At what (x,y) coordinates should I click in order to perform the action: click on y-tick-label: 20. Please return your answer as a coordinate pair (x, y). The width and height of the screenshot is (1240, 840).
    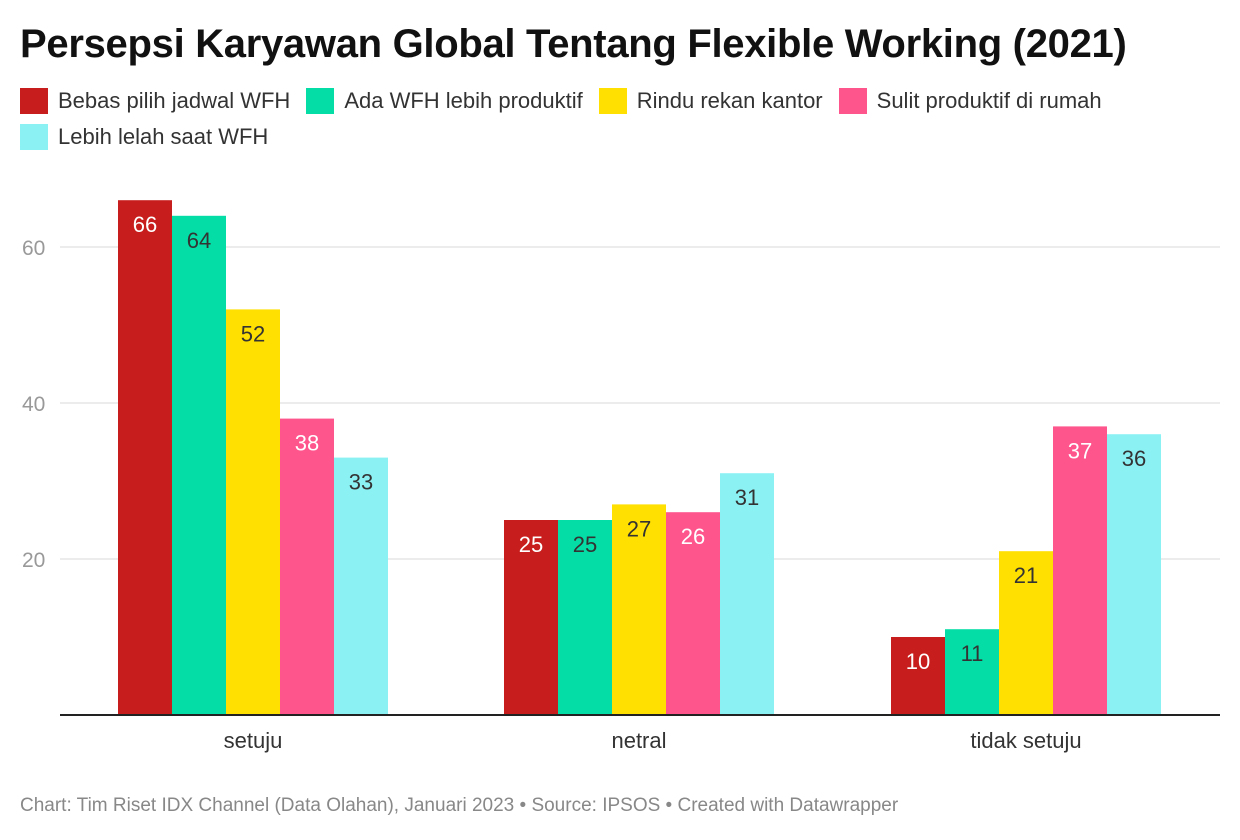
    Looking at the image, I should click on (33, 560).